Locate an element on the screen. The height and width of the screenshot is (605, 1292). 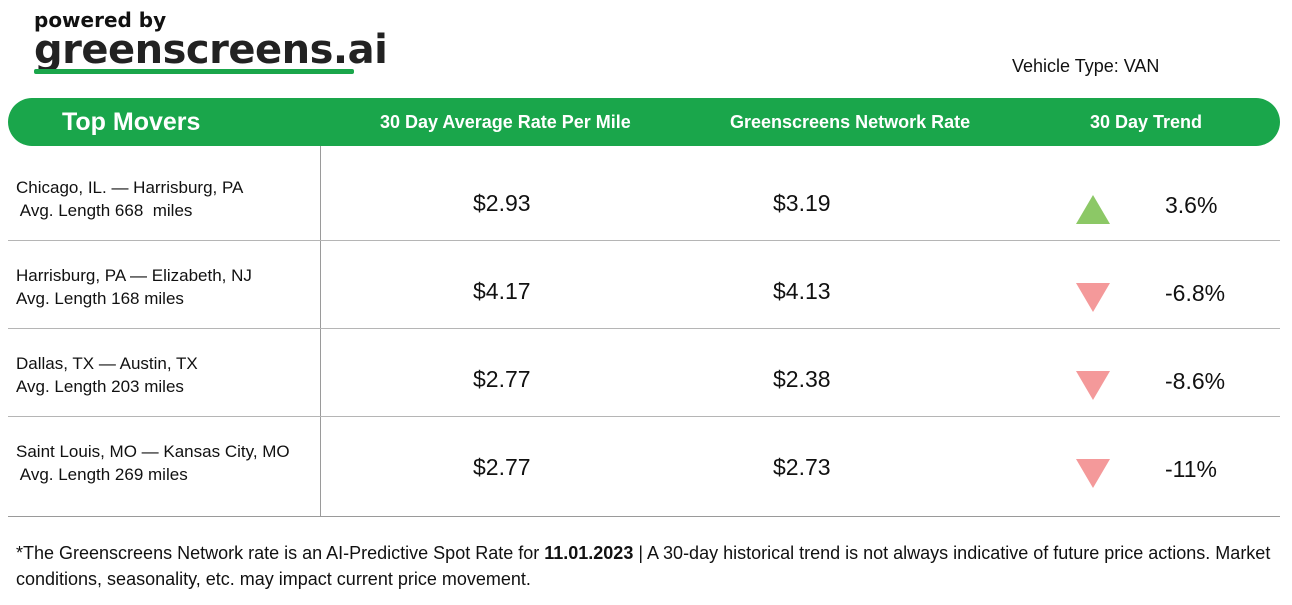
trend-value: -8.6% is located at coordinates (1195, 381).